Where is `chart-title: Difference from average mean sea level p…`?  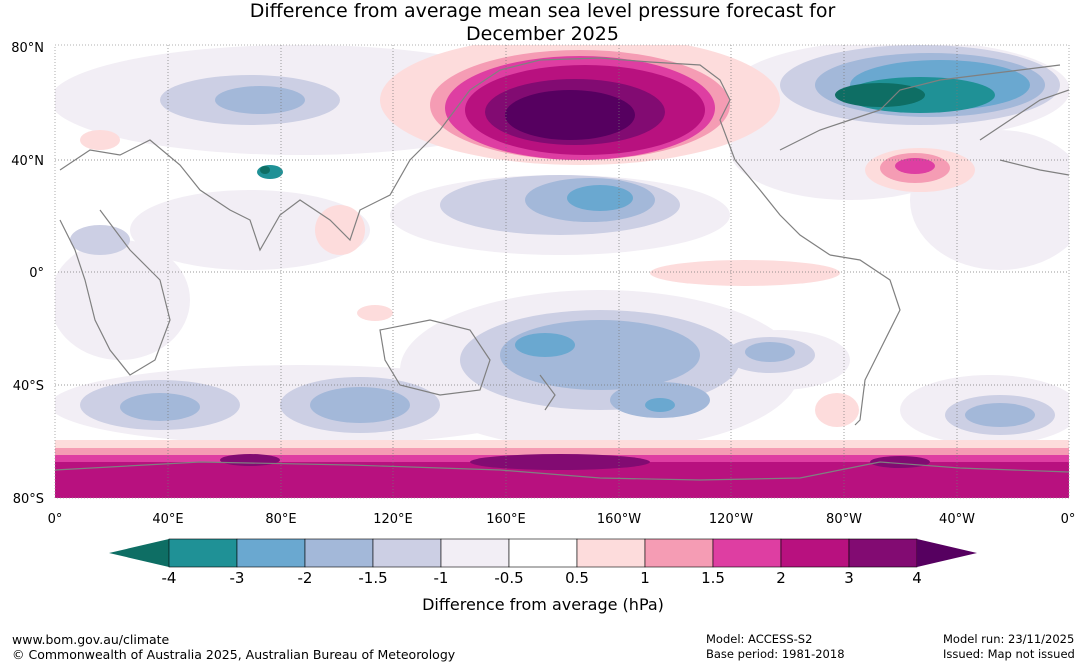
chart-title: Difference from average mean sea level p… is located at coordinates (542, 23).